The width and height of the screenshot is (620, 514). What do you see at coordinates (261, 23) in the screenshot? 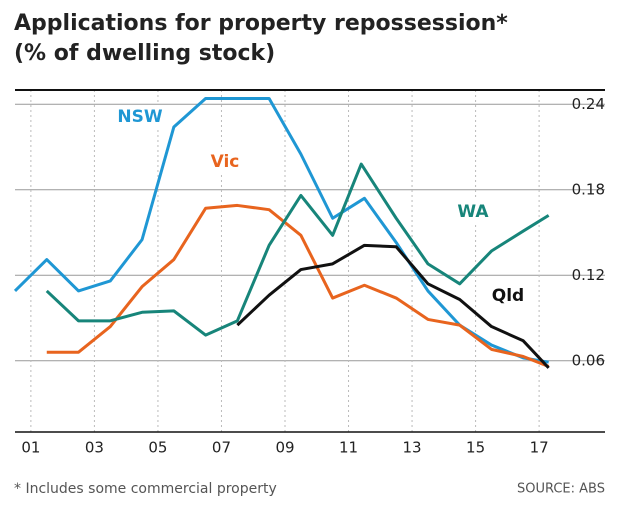
I see `chart-title: Applications for property repossession*` at bounding box center [261, 23].